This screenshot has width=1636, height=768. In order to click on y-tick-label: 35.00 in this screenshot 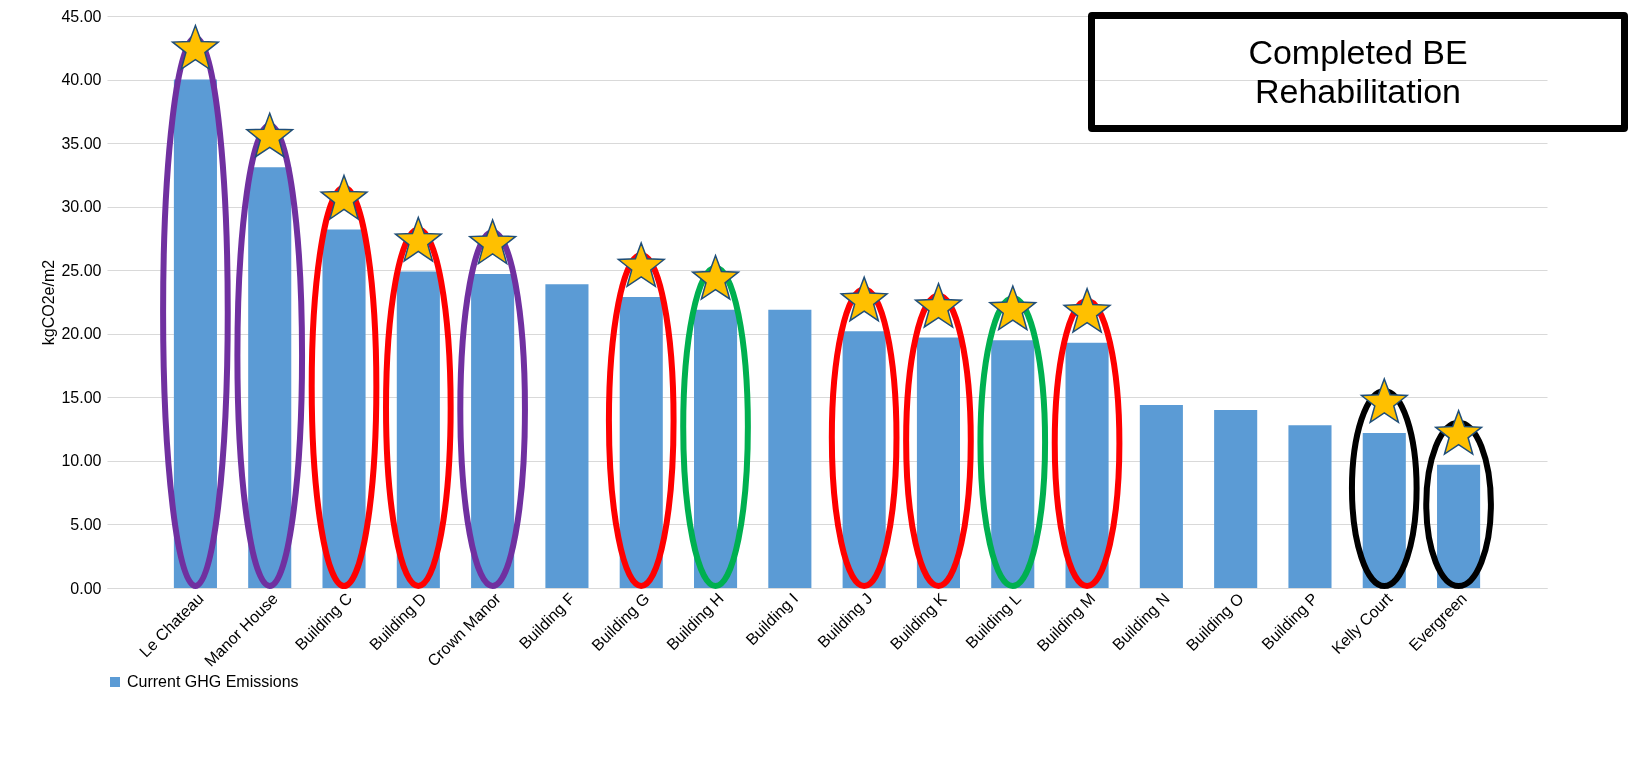, I will do `click(81, 143)`.